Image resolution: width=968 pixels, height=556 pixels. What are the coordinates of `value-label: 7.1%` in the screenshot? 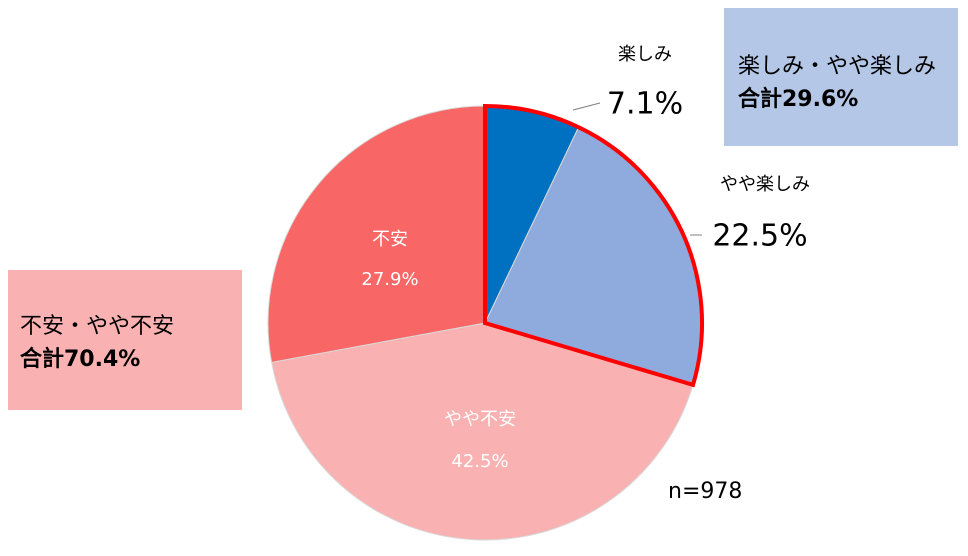 It's located at (645, 104).